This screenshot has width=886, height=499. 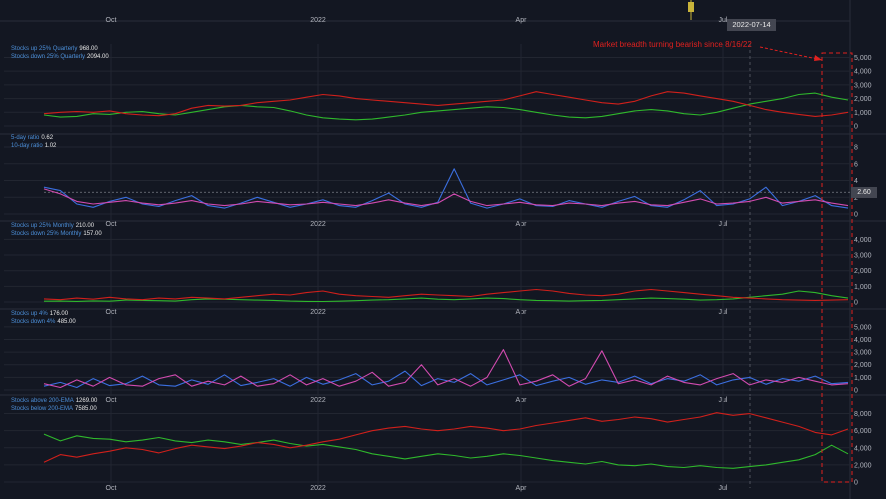 What do you see at coordinates (837, 267) in the screenshot?
I see `annotation-box` at bounding box center [837, 267].